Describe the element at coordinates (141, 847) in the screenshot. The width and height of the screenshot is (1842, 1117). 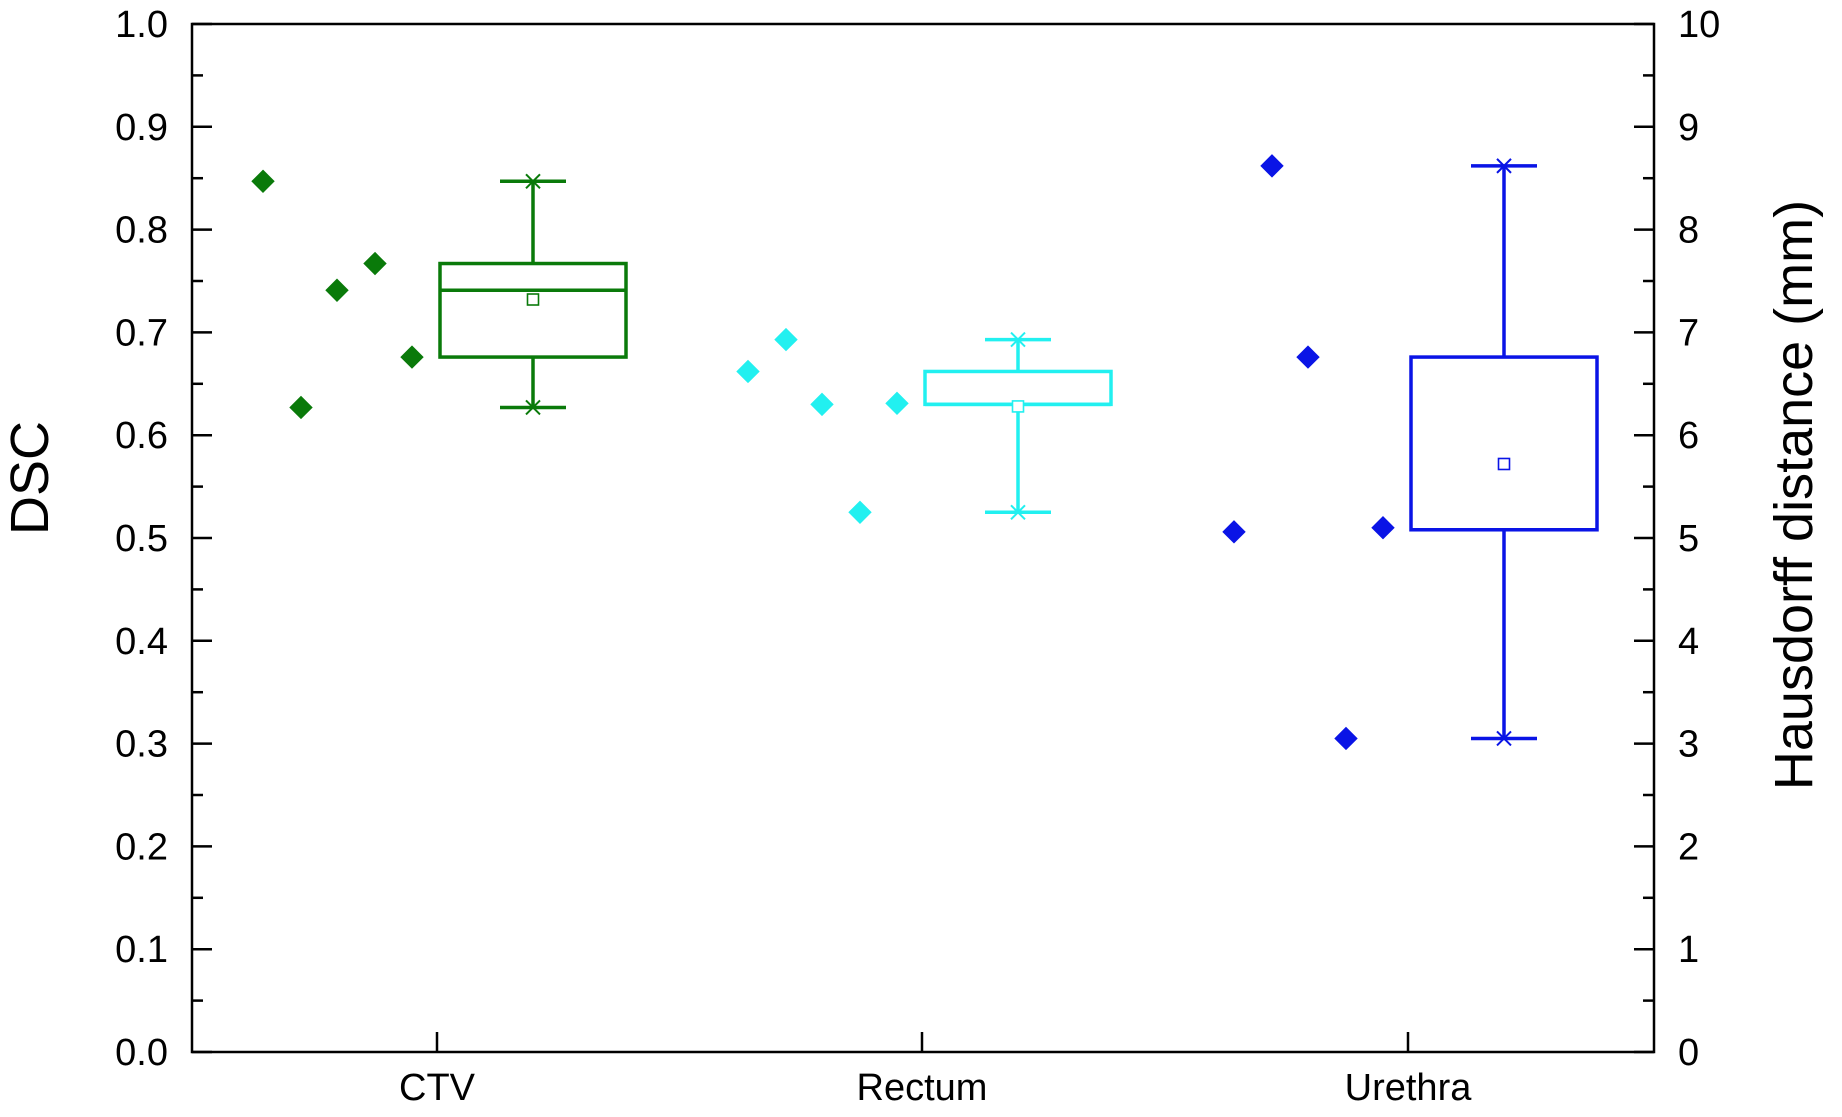
I see `y-left-tick-label: 0.2` at that location.